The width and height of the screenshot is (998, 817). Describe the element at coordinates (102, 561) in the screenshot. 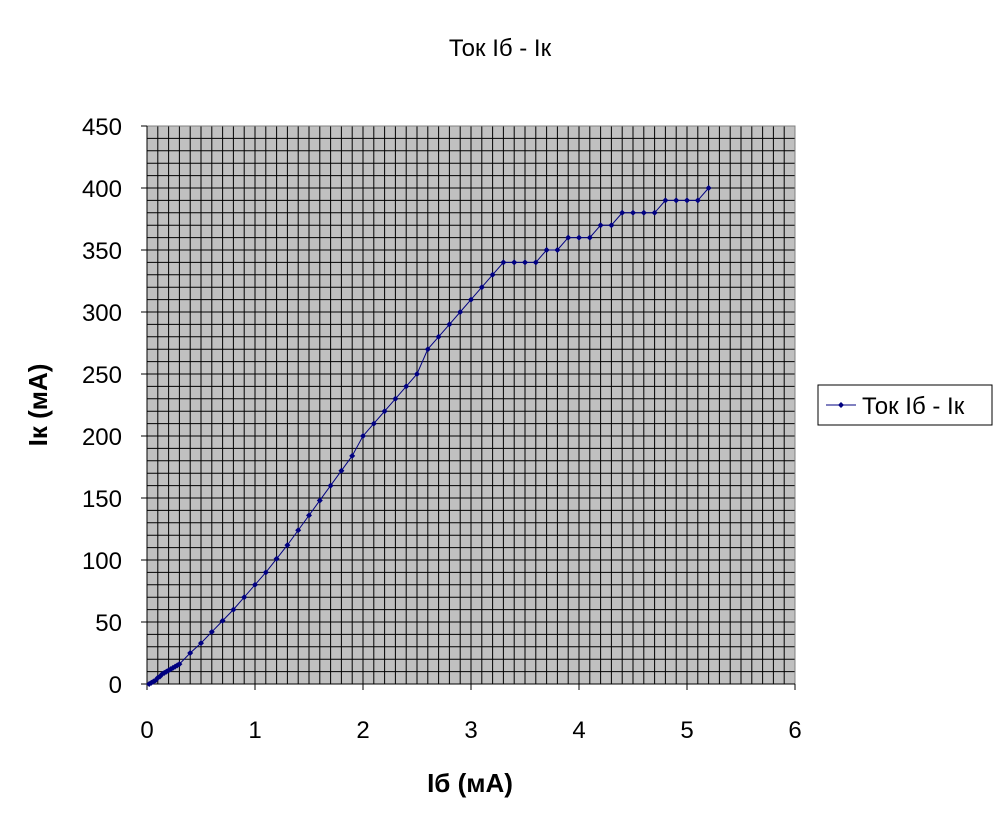

I see `y-tick-label: 100` at that location.